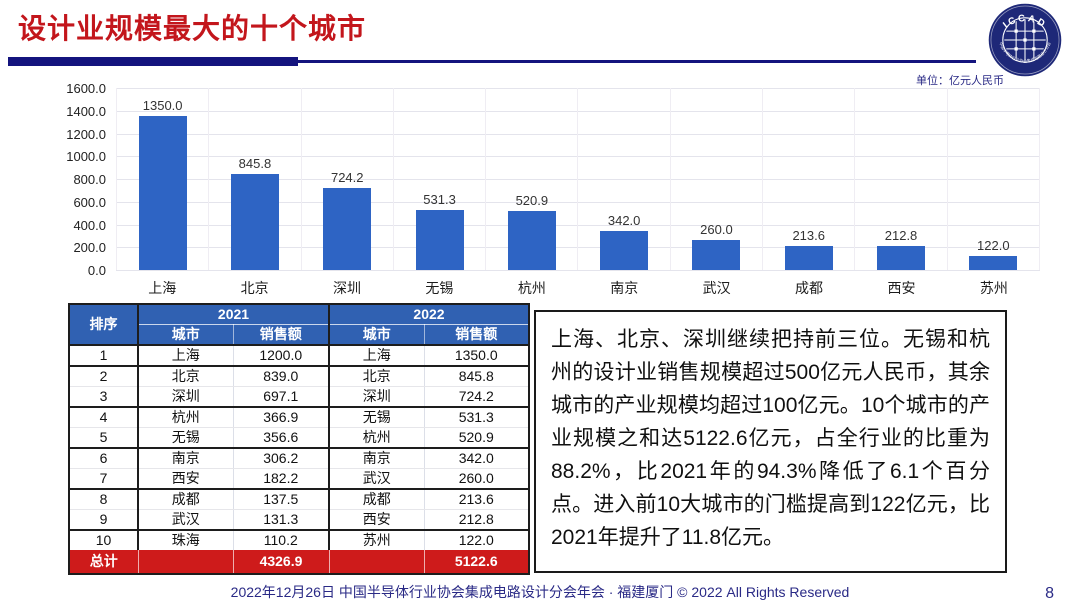 The height and width of the screenshot is (607, 1080). Describe the element at coordinates (104, 520) in the screenshot. I see `table-cell-rank: 9` at that location.